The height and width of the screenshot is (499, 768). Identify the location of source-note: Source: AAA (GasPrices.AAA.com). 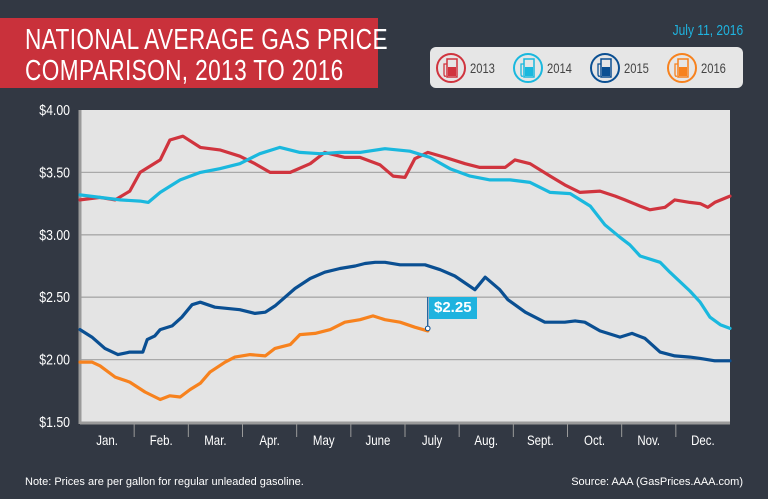
(657, 482).